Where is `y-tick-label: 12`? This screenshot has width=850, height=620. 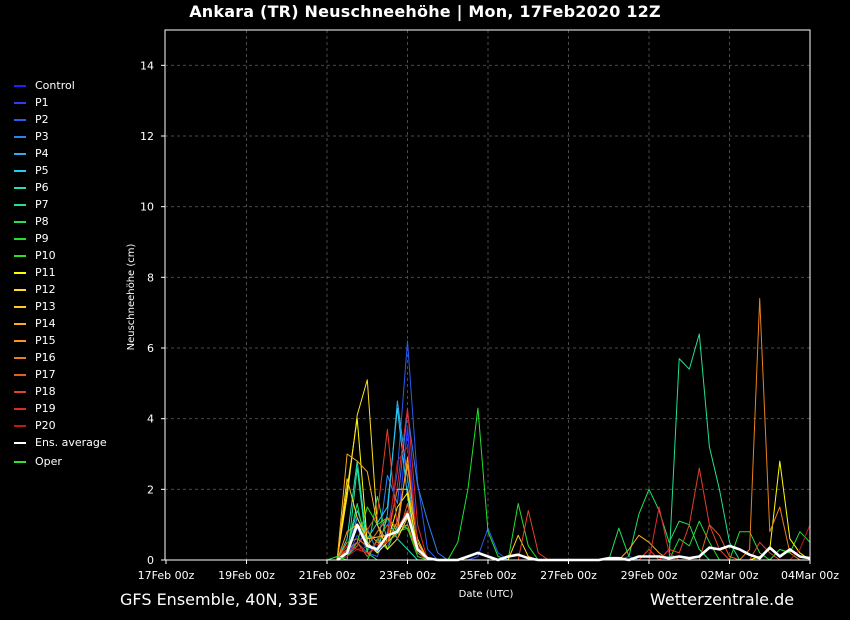 y-tick-label: 12 is located at coordinates (147, 136).